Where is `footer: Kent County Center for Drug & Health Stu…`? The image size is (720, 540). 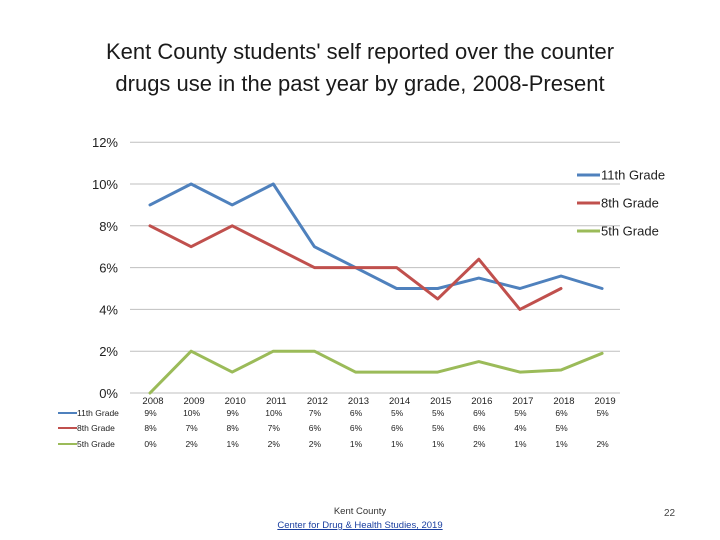
footer: Kent County Center for Drug & Health Stu… is located at coordinates (360, 519).